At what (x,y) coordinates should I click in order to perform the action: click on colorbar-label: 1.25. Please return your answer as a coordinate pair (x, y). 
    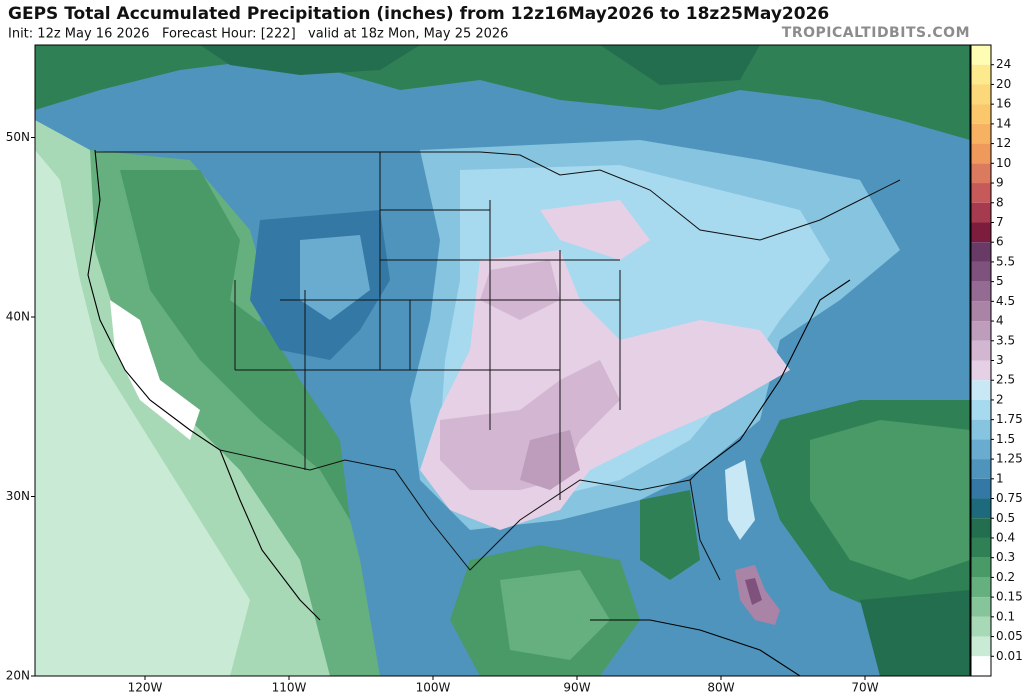
    Looking at the image, I should click on (1009, 459).